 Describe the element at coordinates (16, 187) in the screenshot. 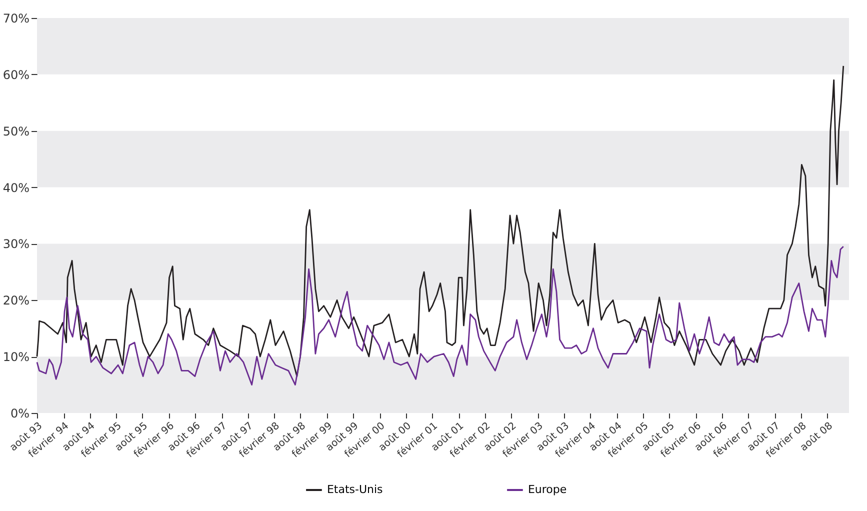

I see `y-tick-label: 40%` at that location.